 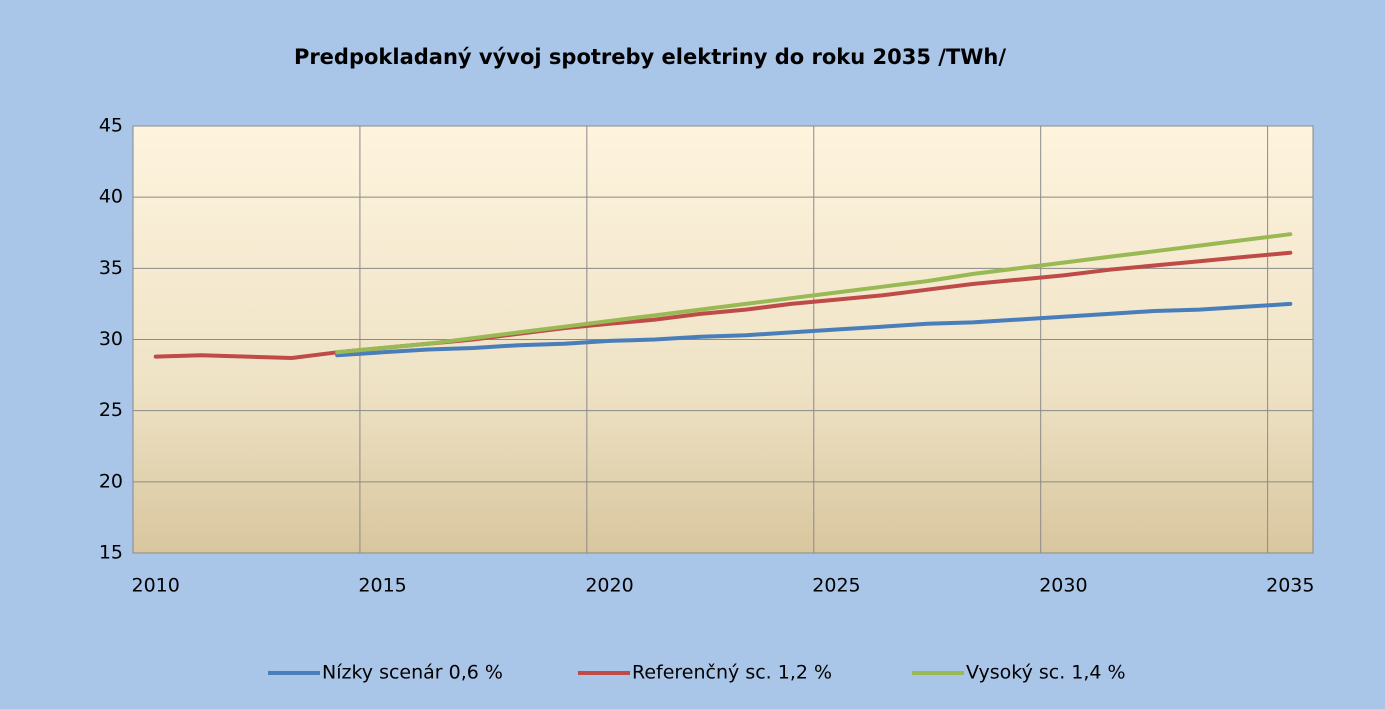 I want to click on y-tick-label: 25, so click(x=111, y=410).